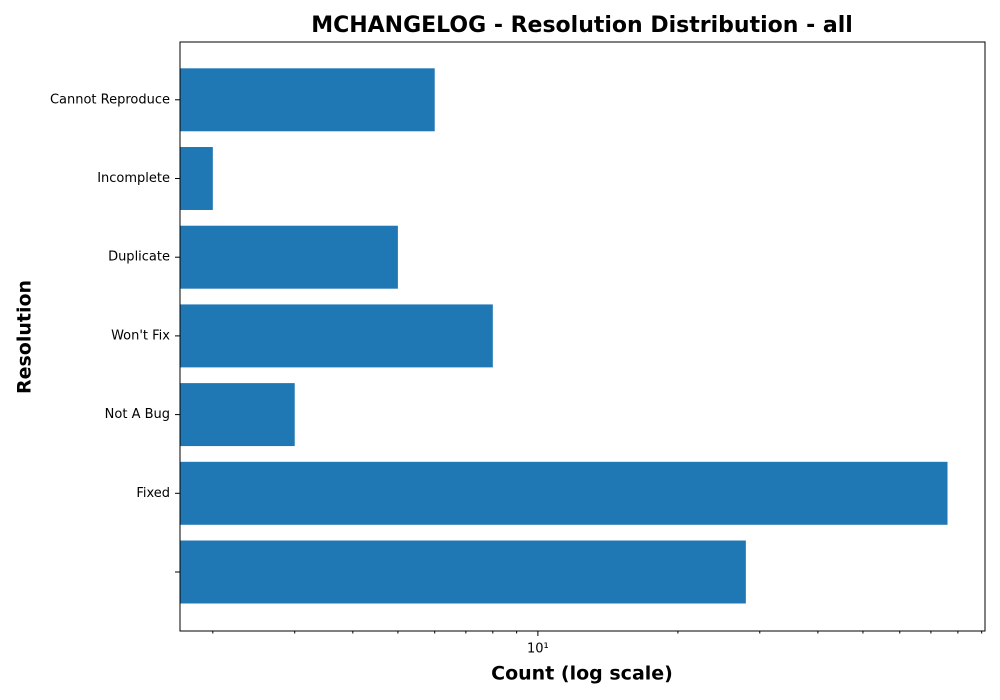 The width and height of the screenshot is (1000, 700). What do you see at coordinates (137, 414) in the screenshot?
I see `y-tick-label: Not A Bug` at bounding box center [137, 414].